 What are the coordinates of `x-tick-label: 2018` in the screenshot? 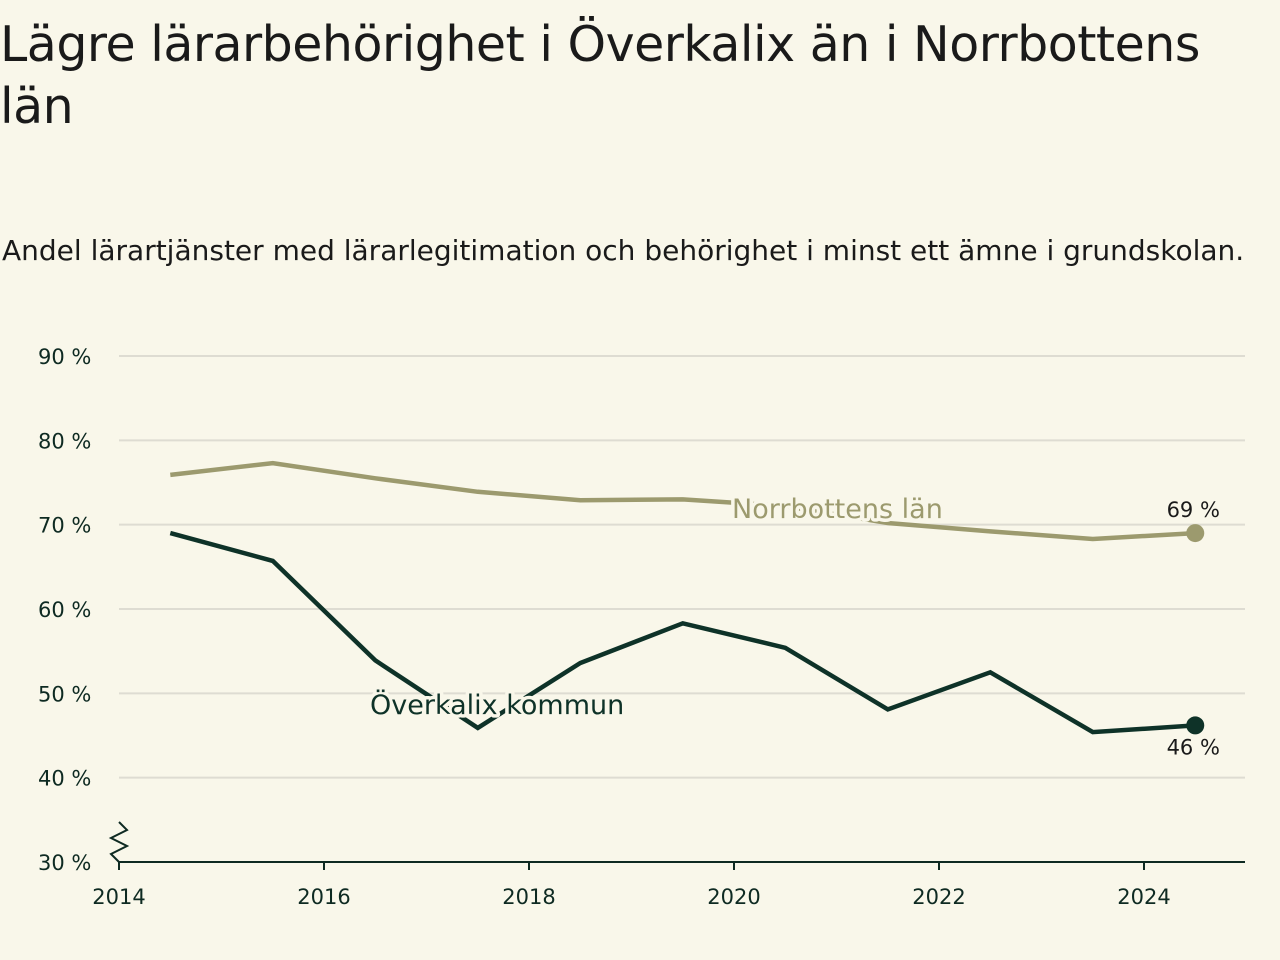 It's located at (528, 897).